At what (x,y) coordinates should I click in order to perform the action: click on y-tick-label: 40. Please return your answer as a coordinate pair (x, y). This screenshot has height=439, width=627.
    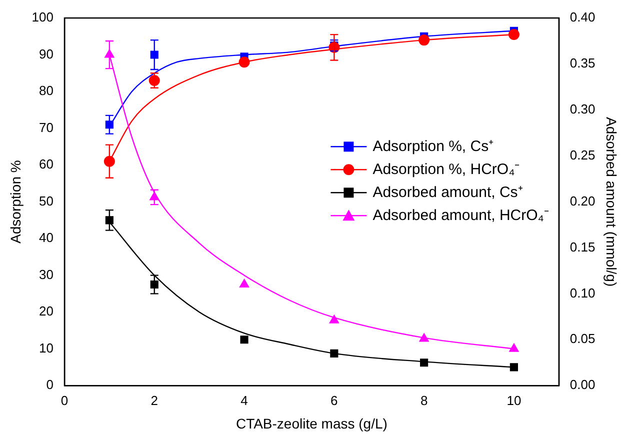
    Looking at the image, I should click on (46, 238).